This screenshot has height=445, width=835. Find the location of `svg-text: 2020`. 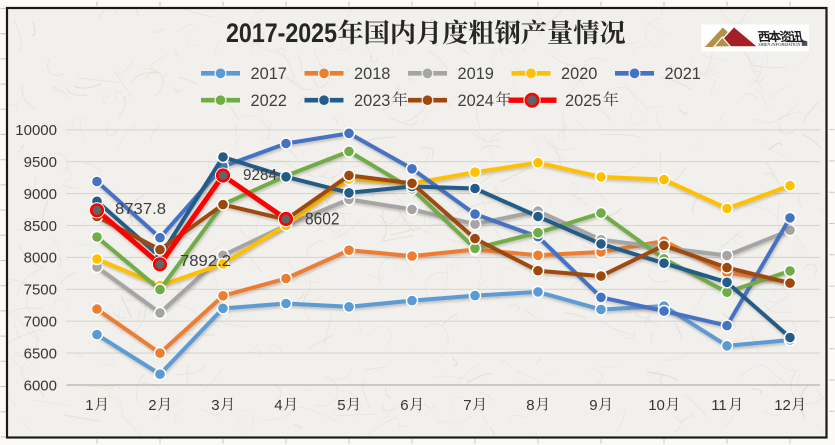

svg-text: 2020 is located at coordinates (579, 74).